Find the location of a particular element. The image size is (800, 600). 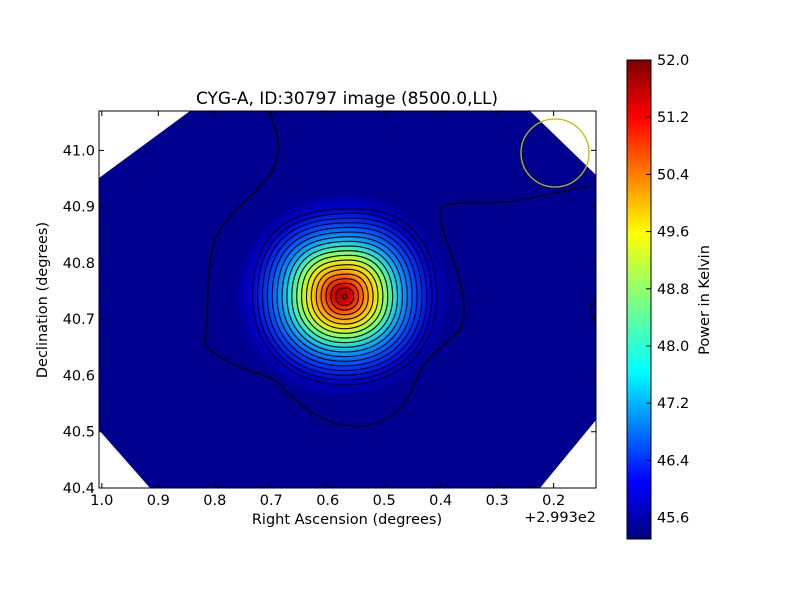

colorbar-scale is located at coordinates (639, 299).